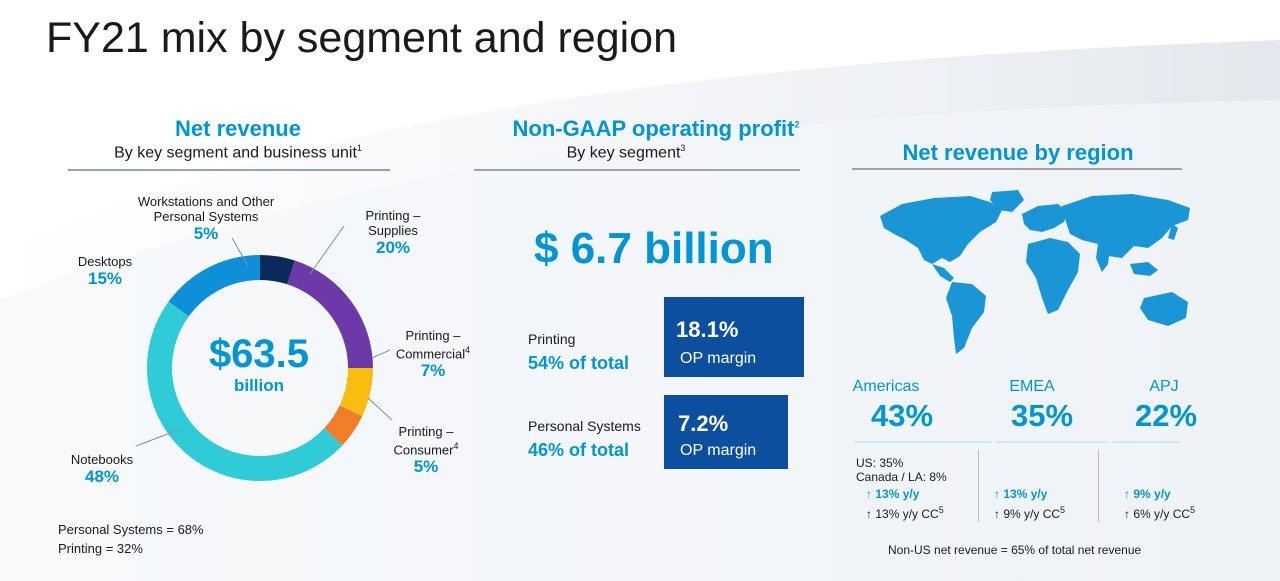 Image resolution: width=1280 pixels, height=581 pixels. What do you see at coordinates (654, 248) in the screenshot?
I see `op-profit-total: $ 6.7 billion` at bounding box center [654, 248].